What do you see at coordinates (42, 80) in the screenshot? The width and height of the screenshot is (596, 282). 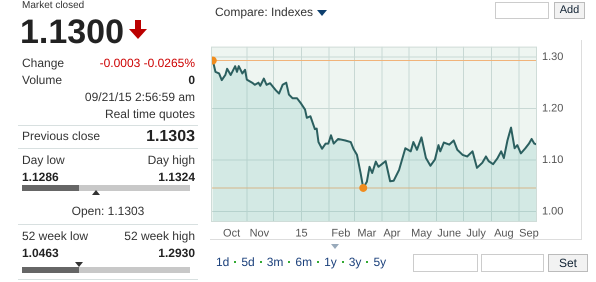 I see `text: Volume` at bounding box center [42, 80].